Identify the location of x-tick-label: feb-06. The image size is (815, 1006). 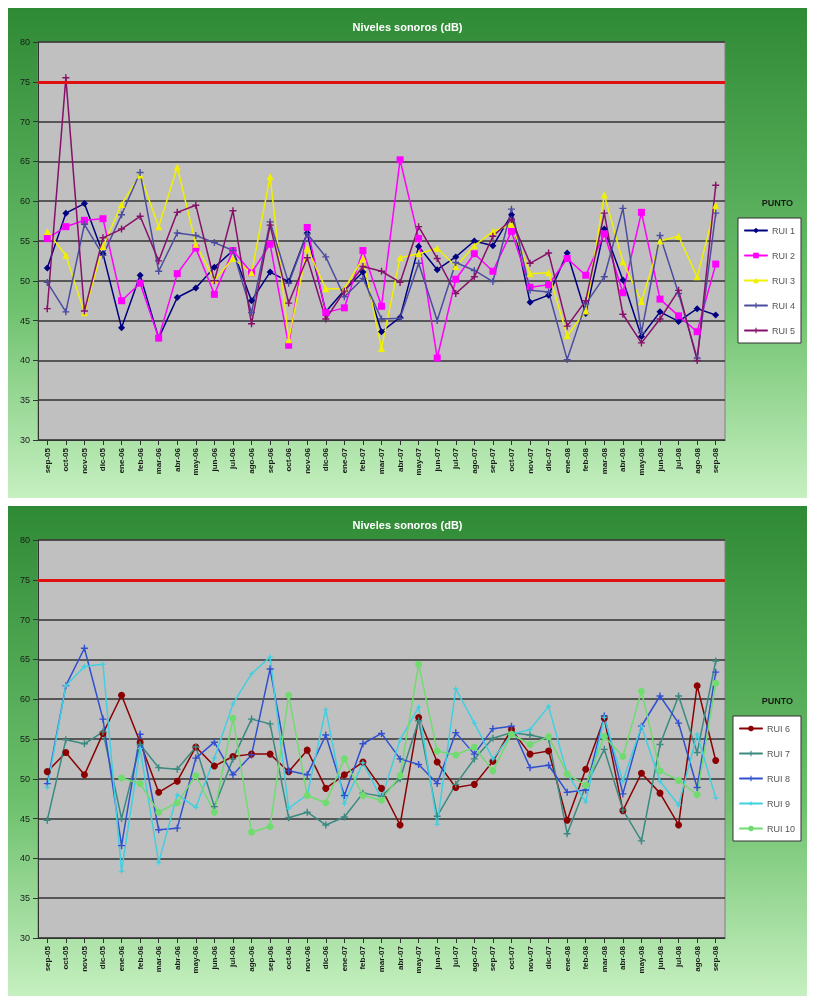
(140, 459).